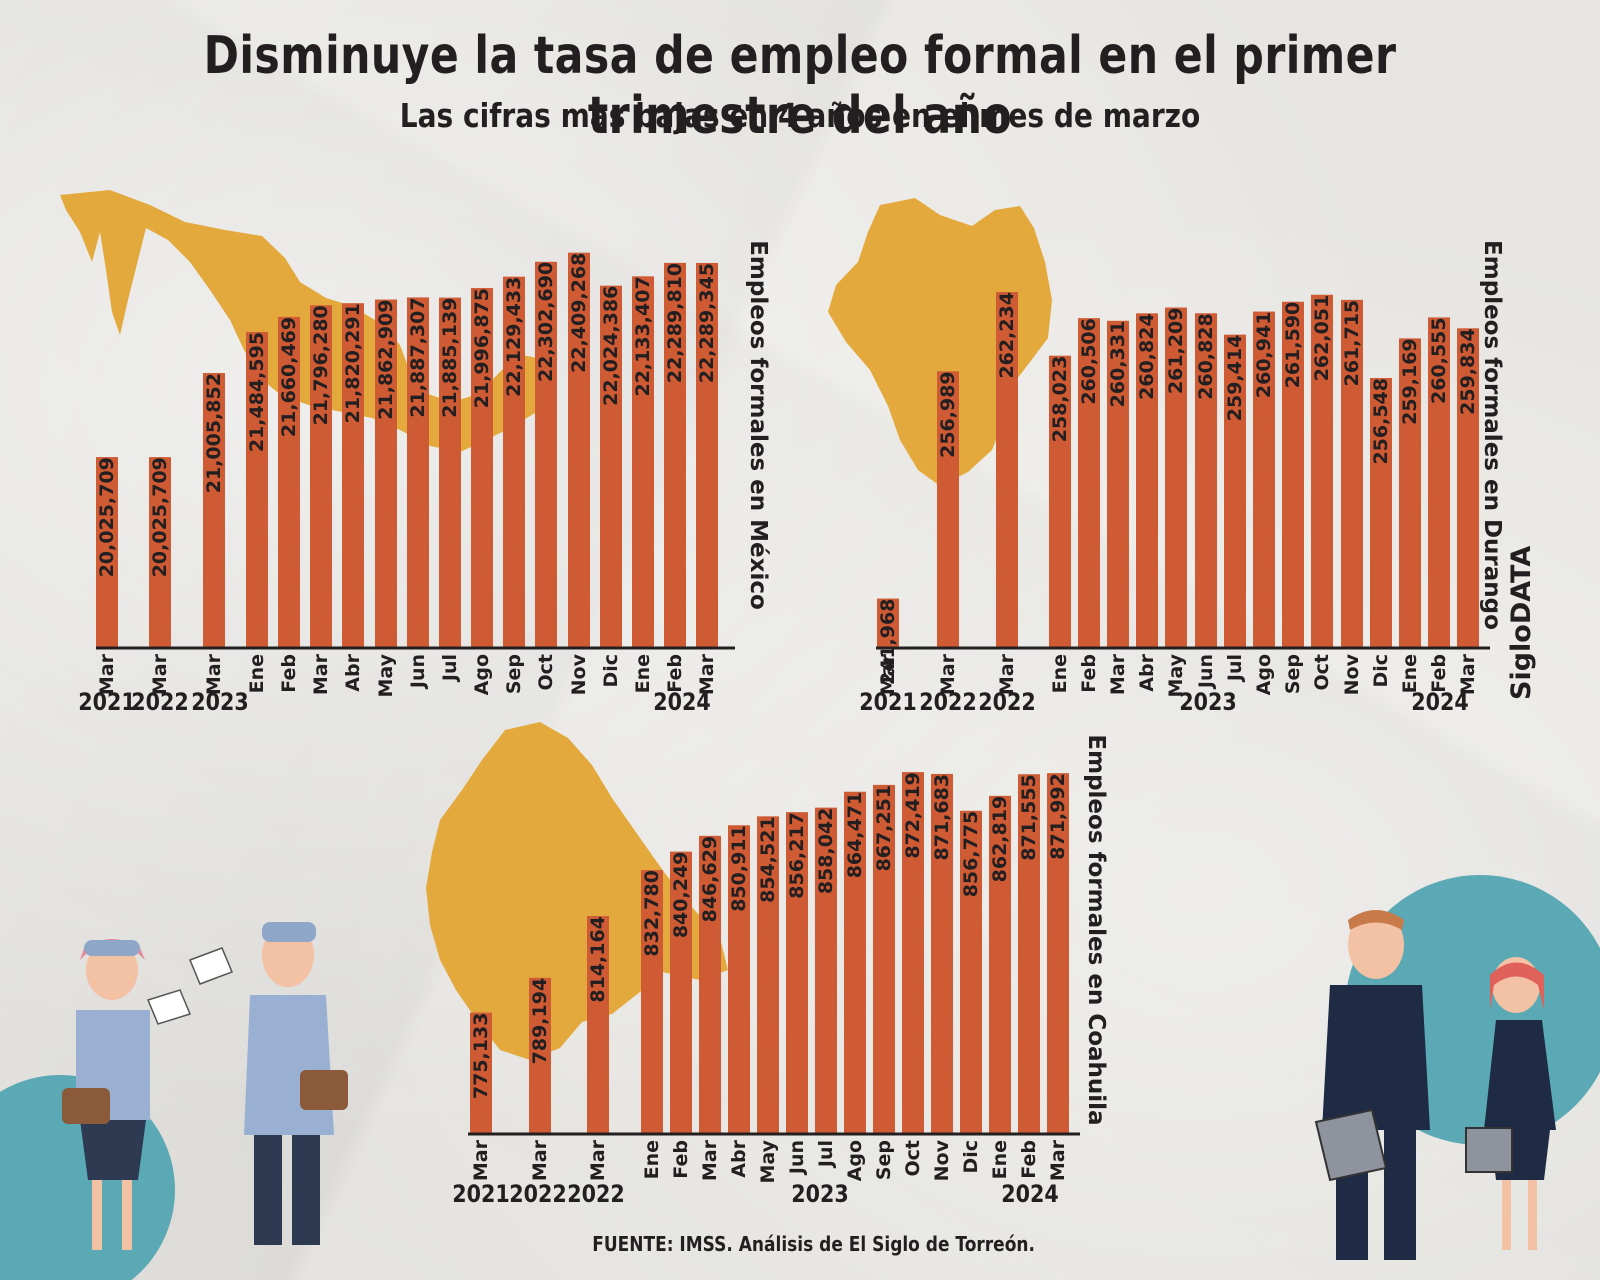 This screenshot has width=1600, height=1280. I want to click on data-label: 814,164, so click(598, 959).